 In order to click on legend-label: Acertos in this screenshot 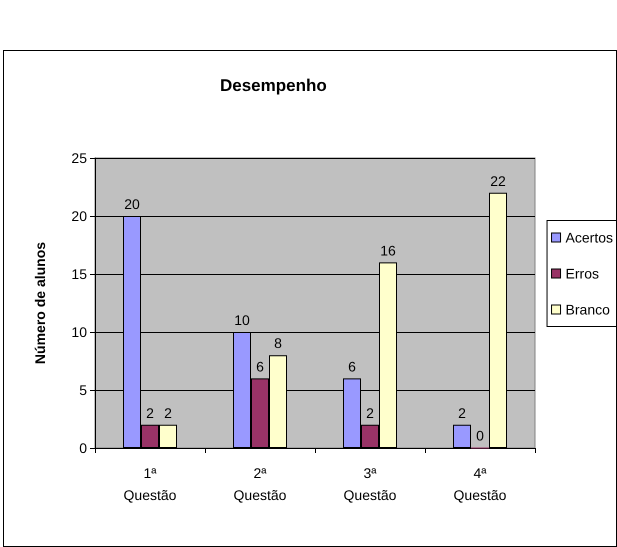, I will do `click(590, 238)`.